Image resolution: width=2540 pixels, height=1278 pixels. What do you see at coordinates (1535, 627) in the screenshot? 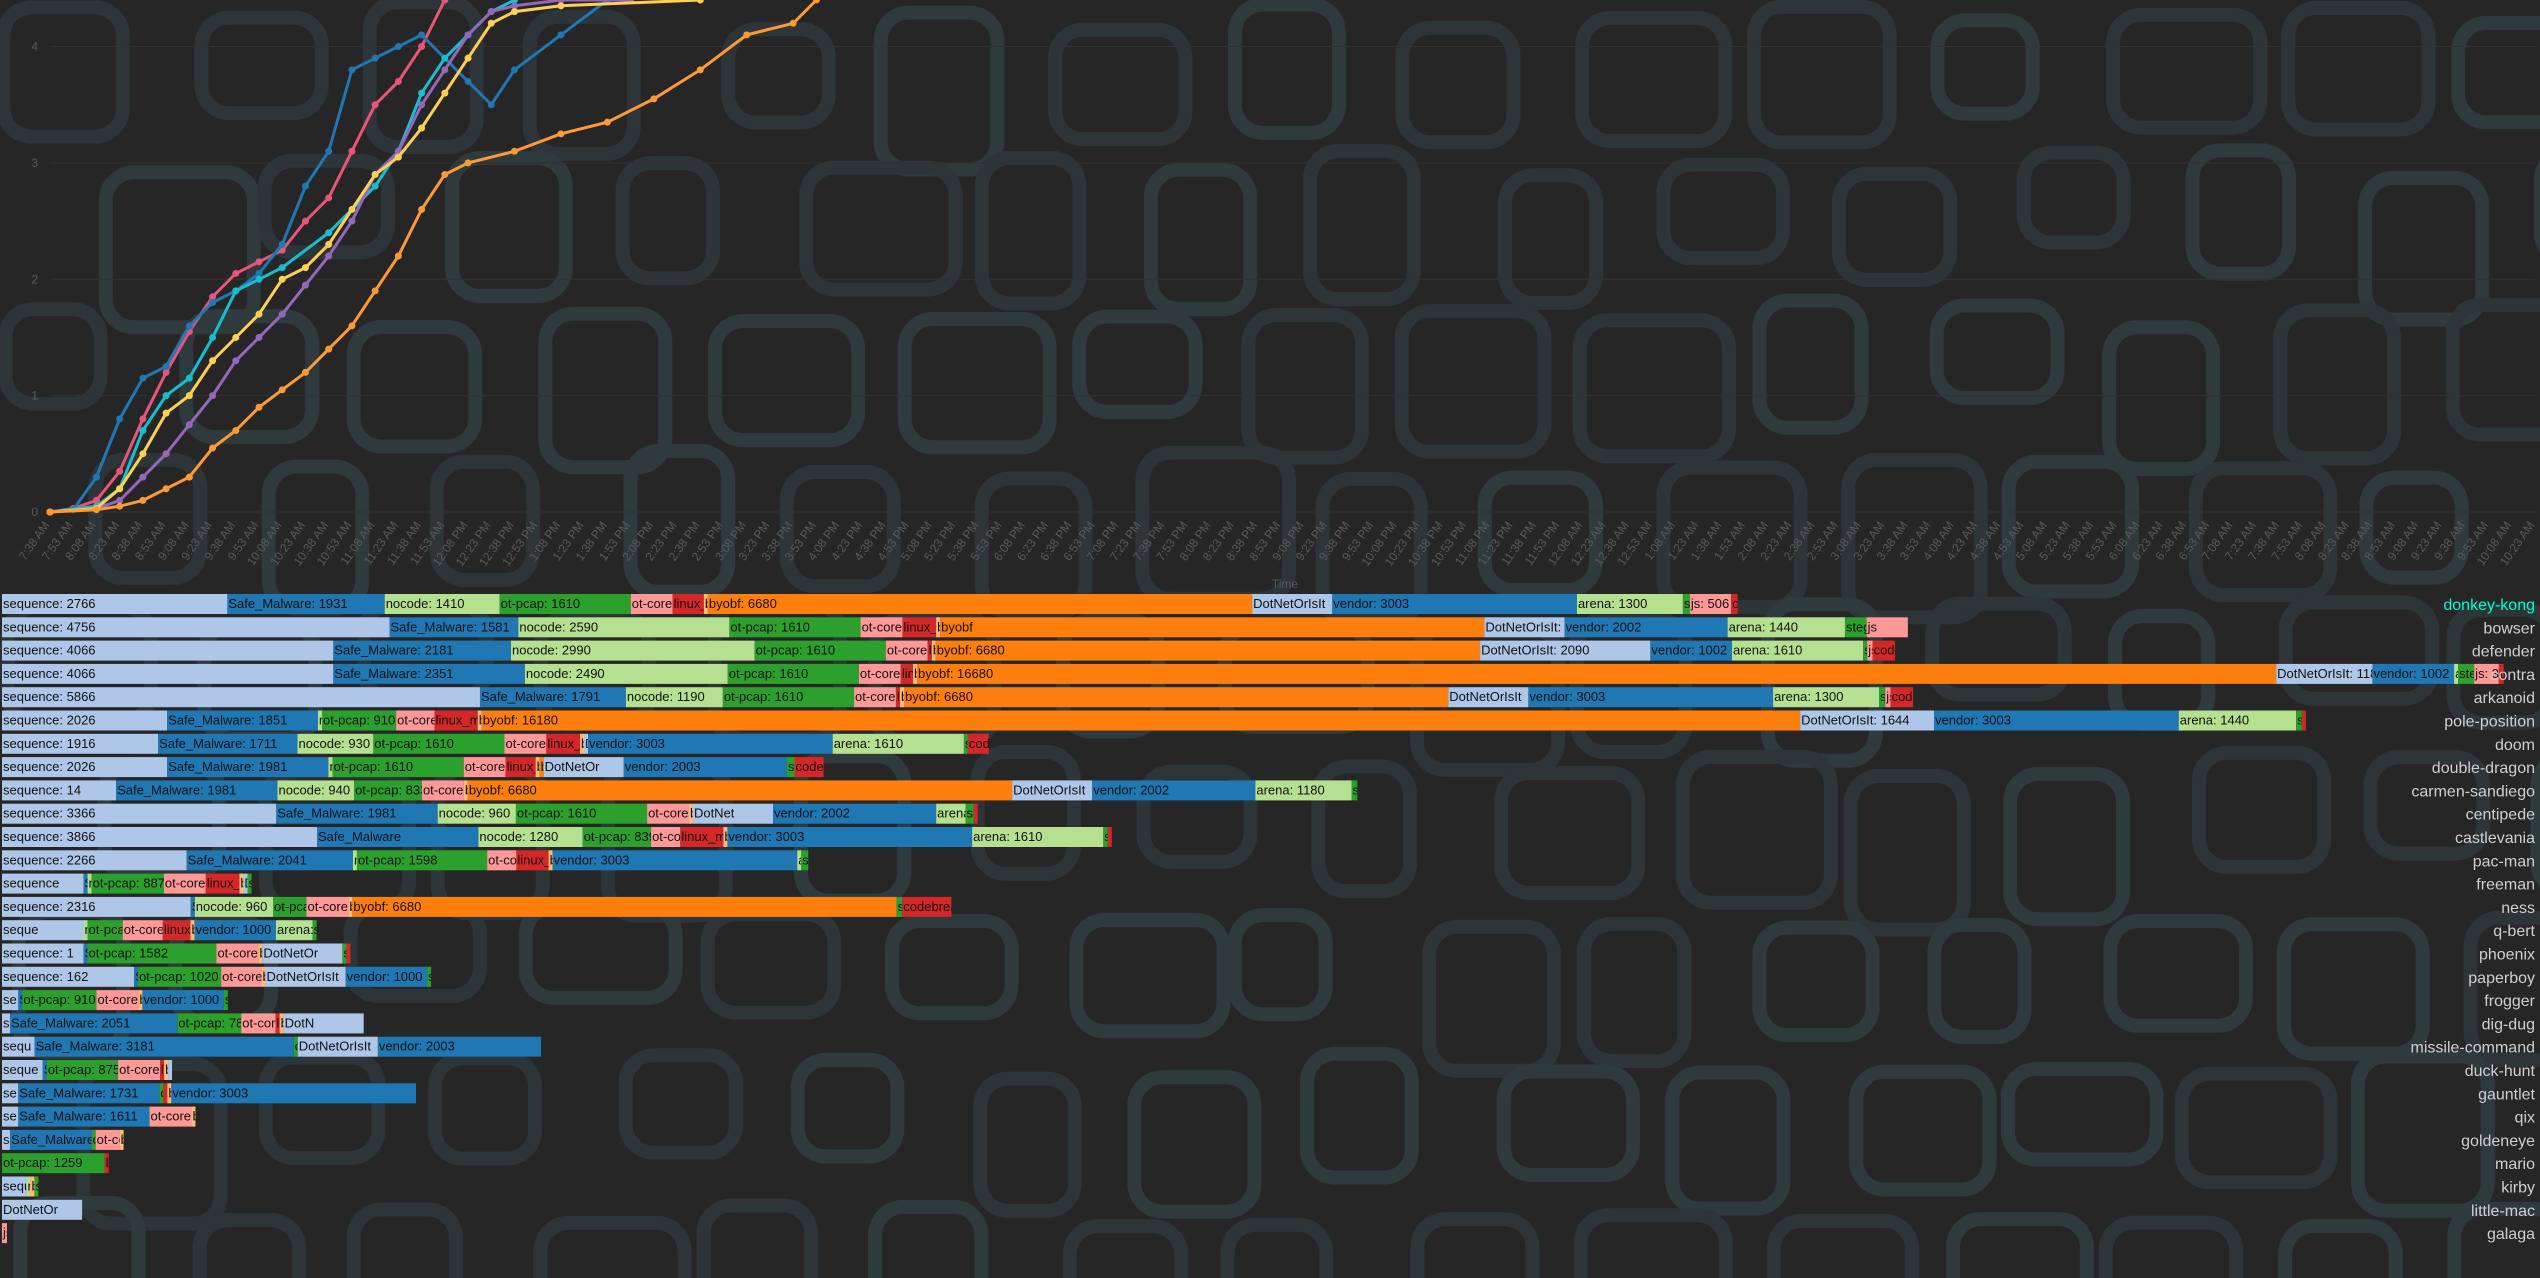
I see `bar-segment: DotNetOrIsIt: 983` at bounding box center [1535, 627].